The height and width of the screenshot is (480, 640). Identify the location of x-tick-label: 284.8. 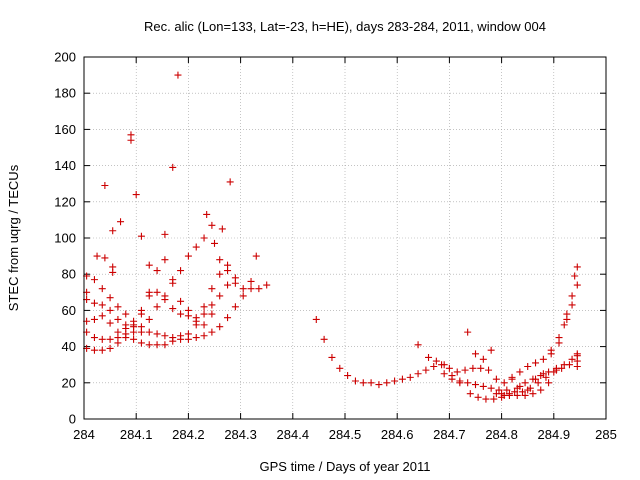
(501, 434).